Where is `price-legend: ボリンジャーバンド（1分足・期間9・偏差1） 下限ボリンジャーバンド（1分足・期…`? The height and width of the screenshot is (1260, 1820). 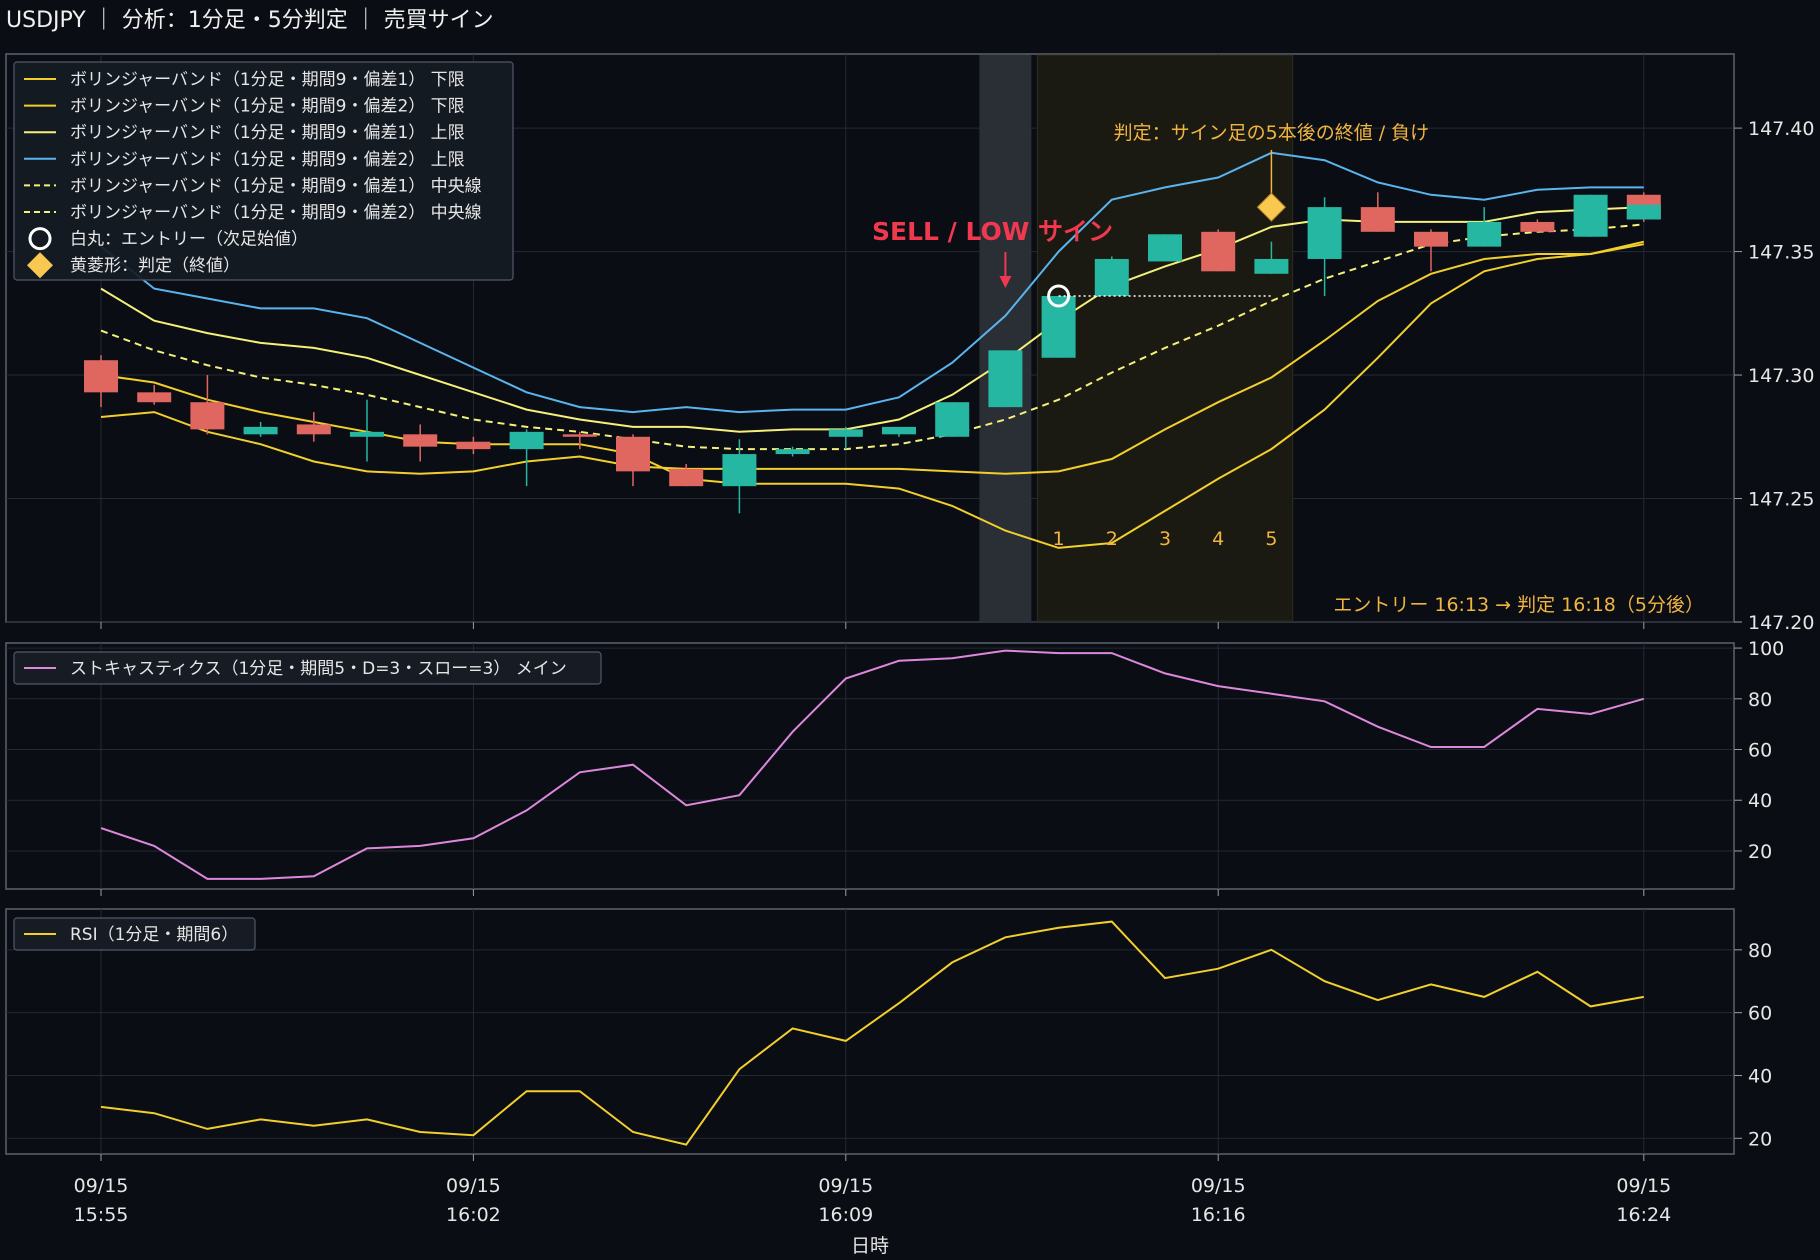
price-legend: ボリンジャーバンド（1分足・期間9・偏差1） 下限ボリンジャーバンド（1分足・期… is located at coordinates (263, 171).